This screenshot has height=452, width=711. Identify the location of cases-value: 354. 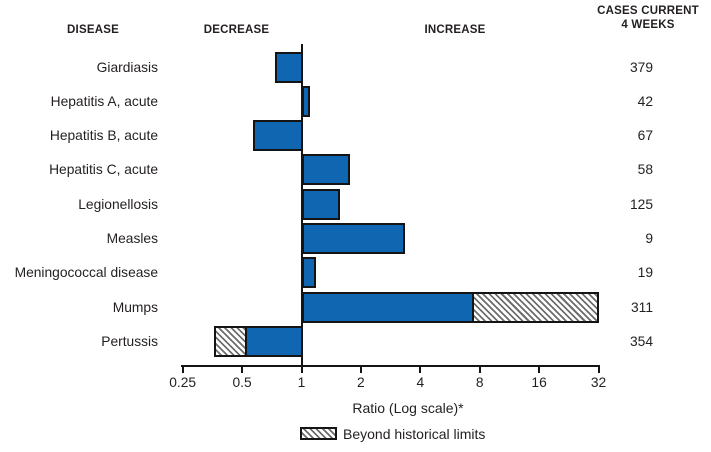
(641, 341).